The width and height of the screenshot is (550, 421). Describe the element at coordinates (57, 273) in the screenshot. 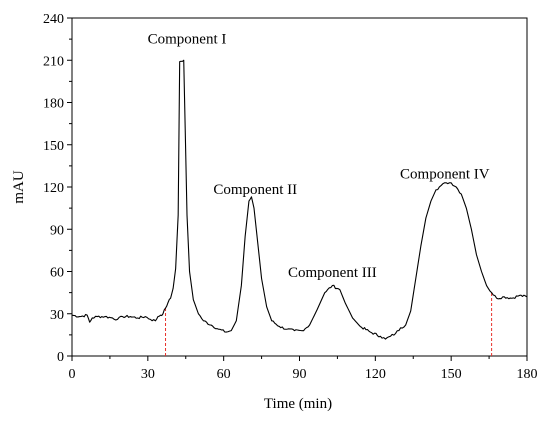

I see `y-tick-label: 60` at that location.